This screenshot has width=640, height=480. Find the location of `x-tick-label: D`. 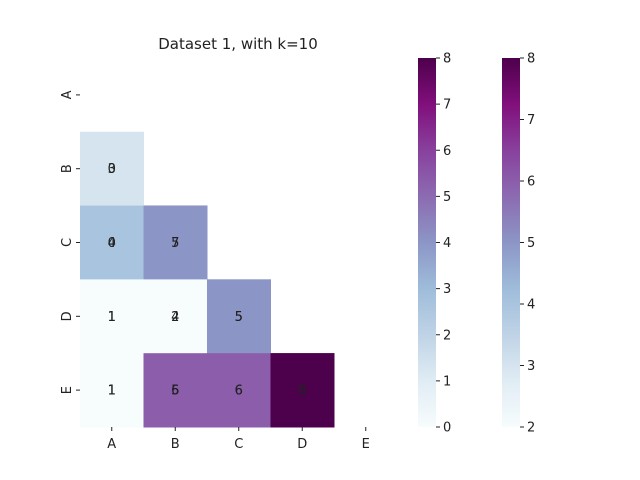

x-tick-label: D is located at coordinates (302, 444).